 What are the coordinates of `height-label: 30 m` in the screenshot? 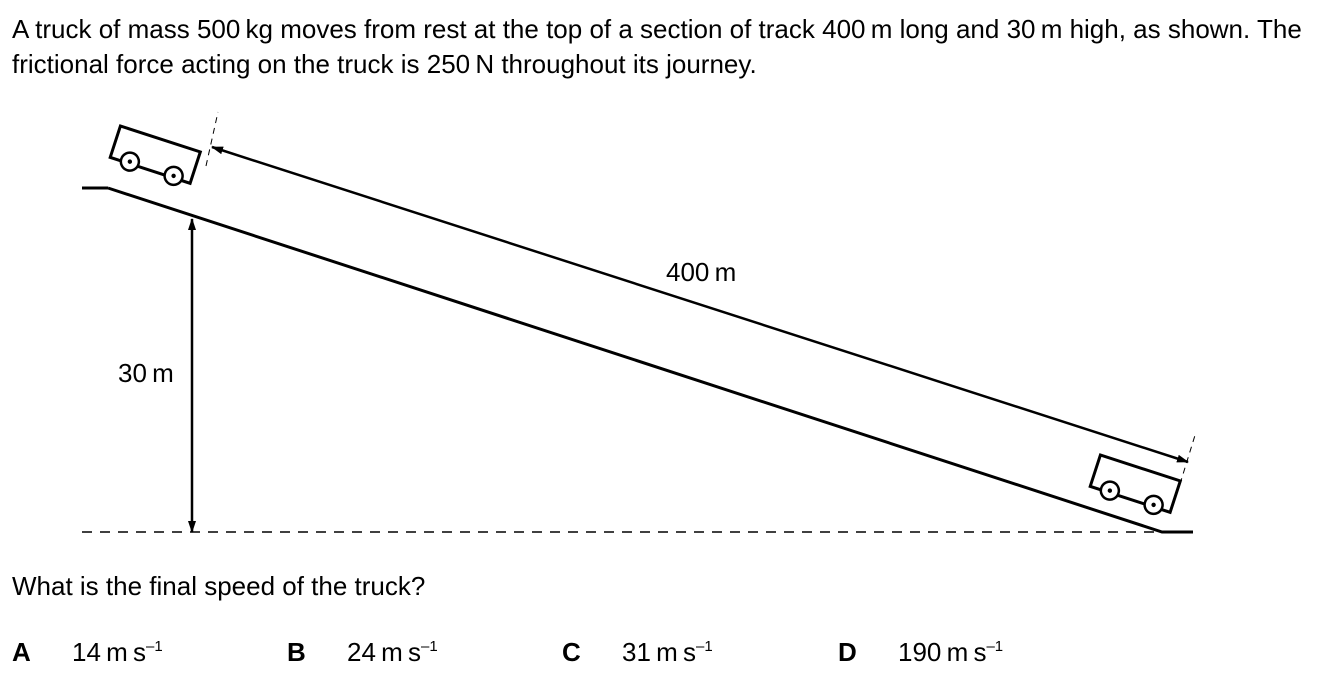 It's located at (146, 373).